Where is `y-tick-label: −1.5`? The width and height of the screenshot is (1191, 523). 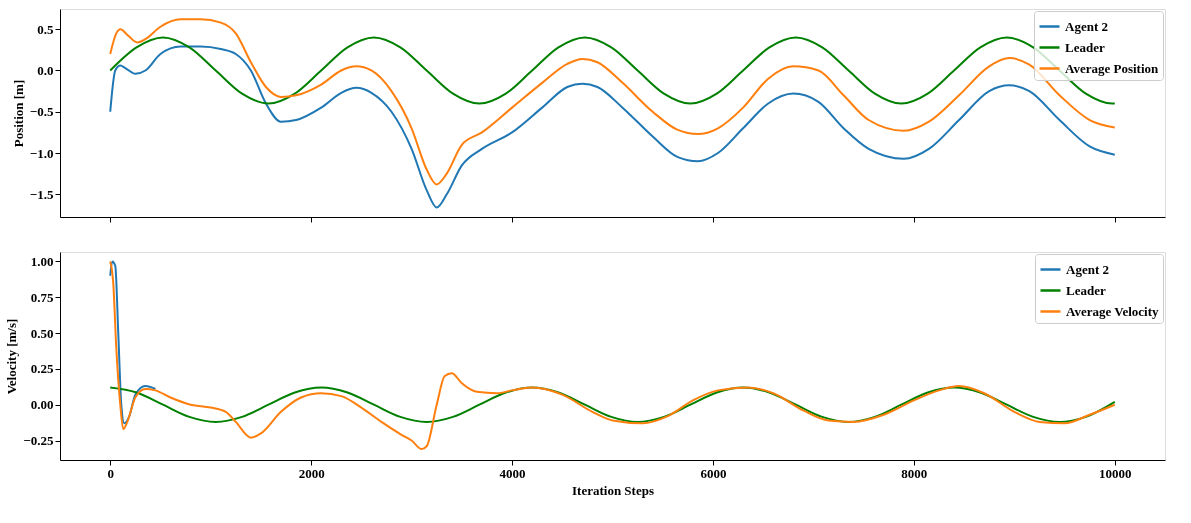
y-tick-label: −1.5 is located at coordinates (41, 194).